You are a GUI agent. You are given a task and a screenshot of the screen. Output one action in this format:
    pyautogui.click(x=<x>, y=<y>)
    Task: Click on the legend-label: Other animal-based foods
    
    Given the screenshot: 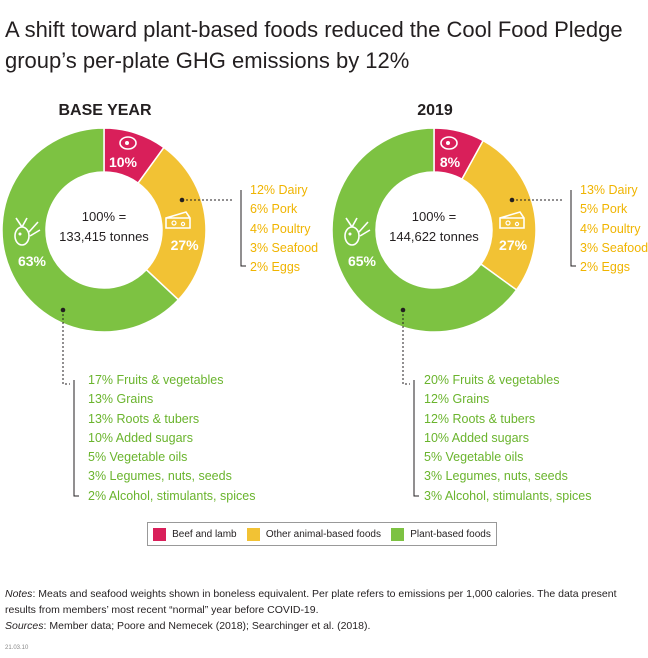 What is the action you would take?
    pyautogui.click(x=323, y=534)
    